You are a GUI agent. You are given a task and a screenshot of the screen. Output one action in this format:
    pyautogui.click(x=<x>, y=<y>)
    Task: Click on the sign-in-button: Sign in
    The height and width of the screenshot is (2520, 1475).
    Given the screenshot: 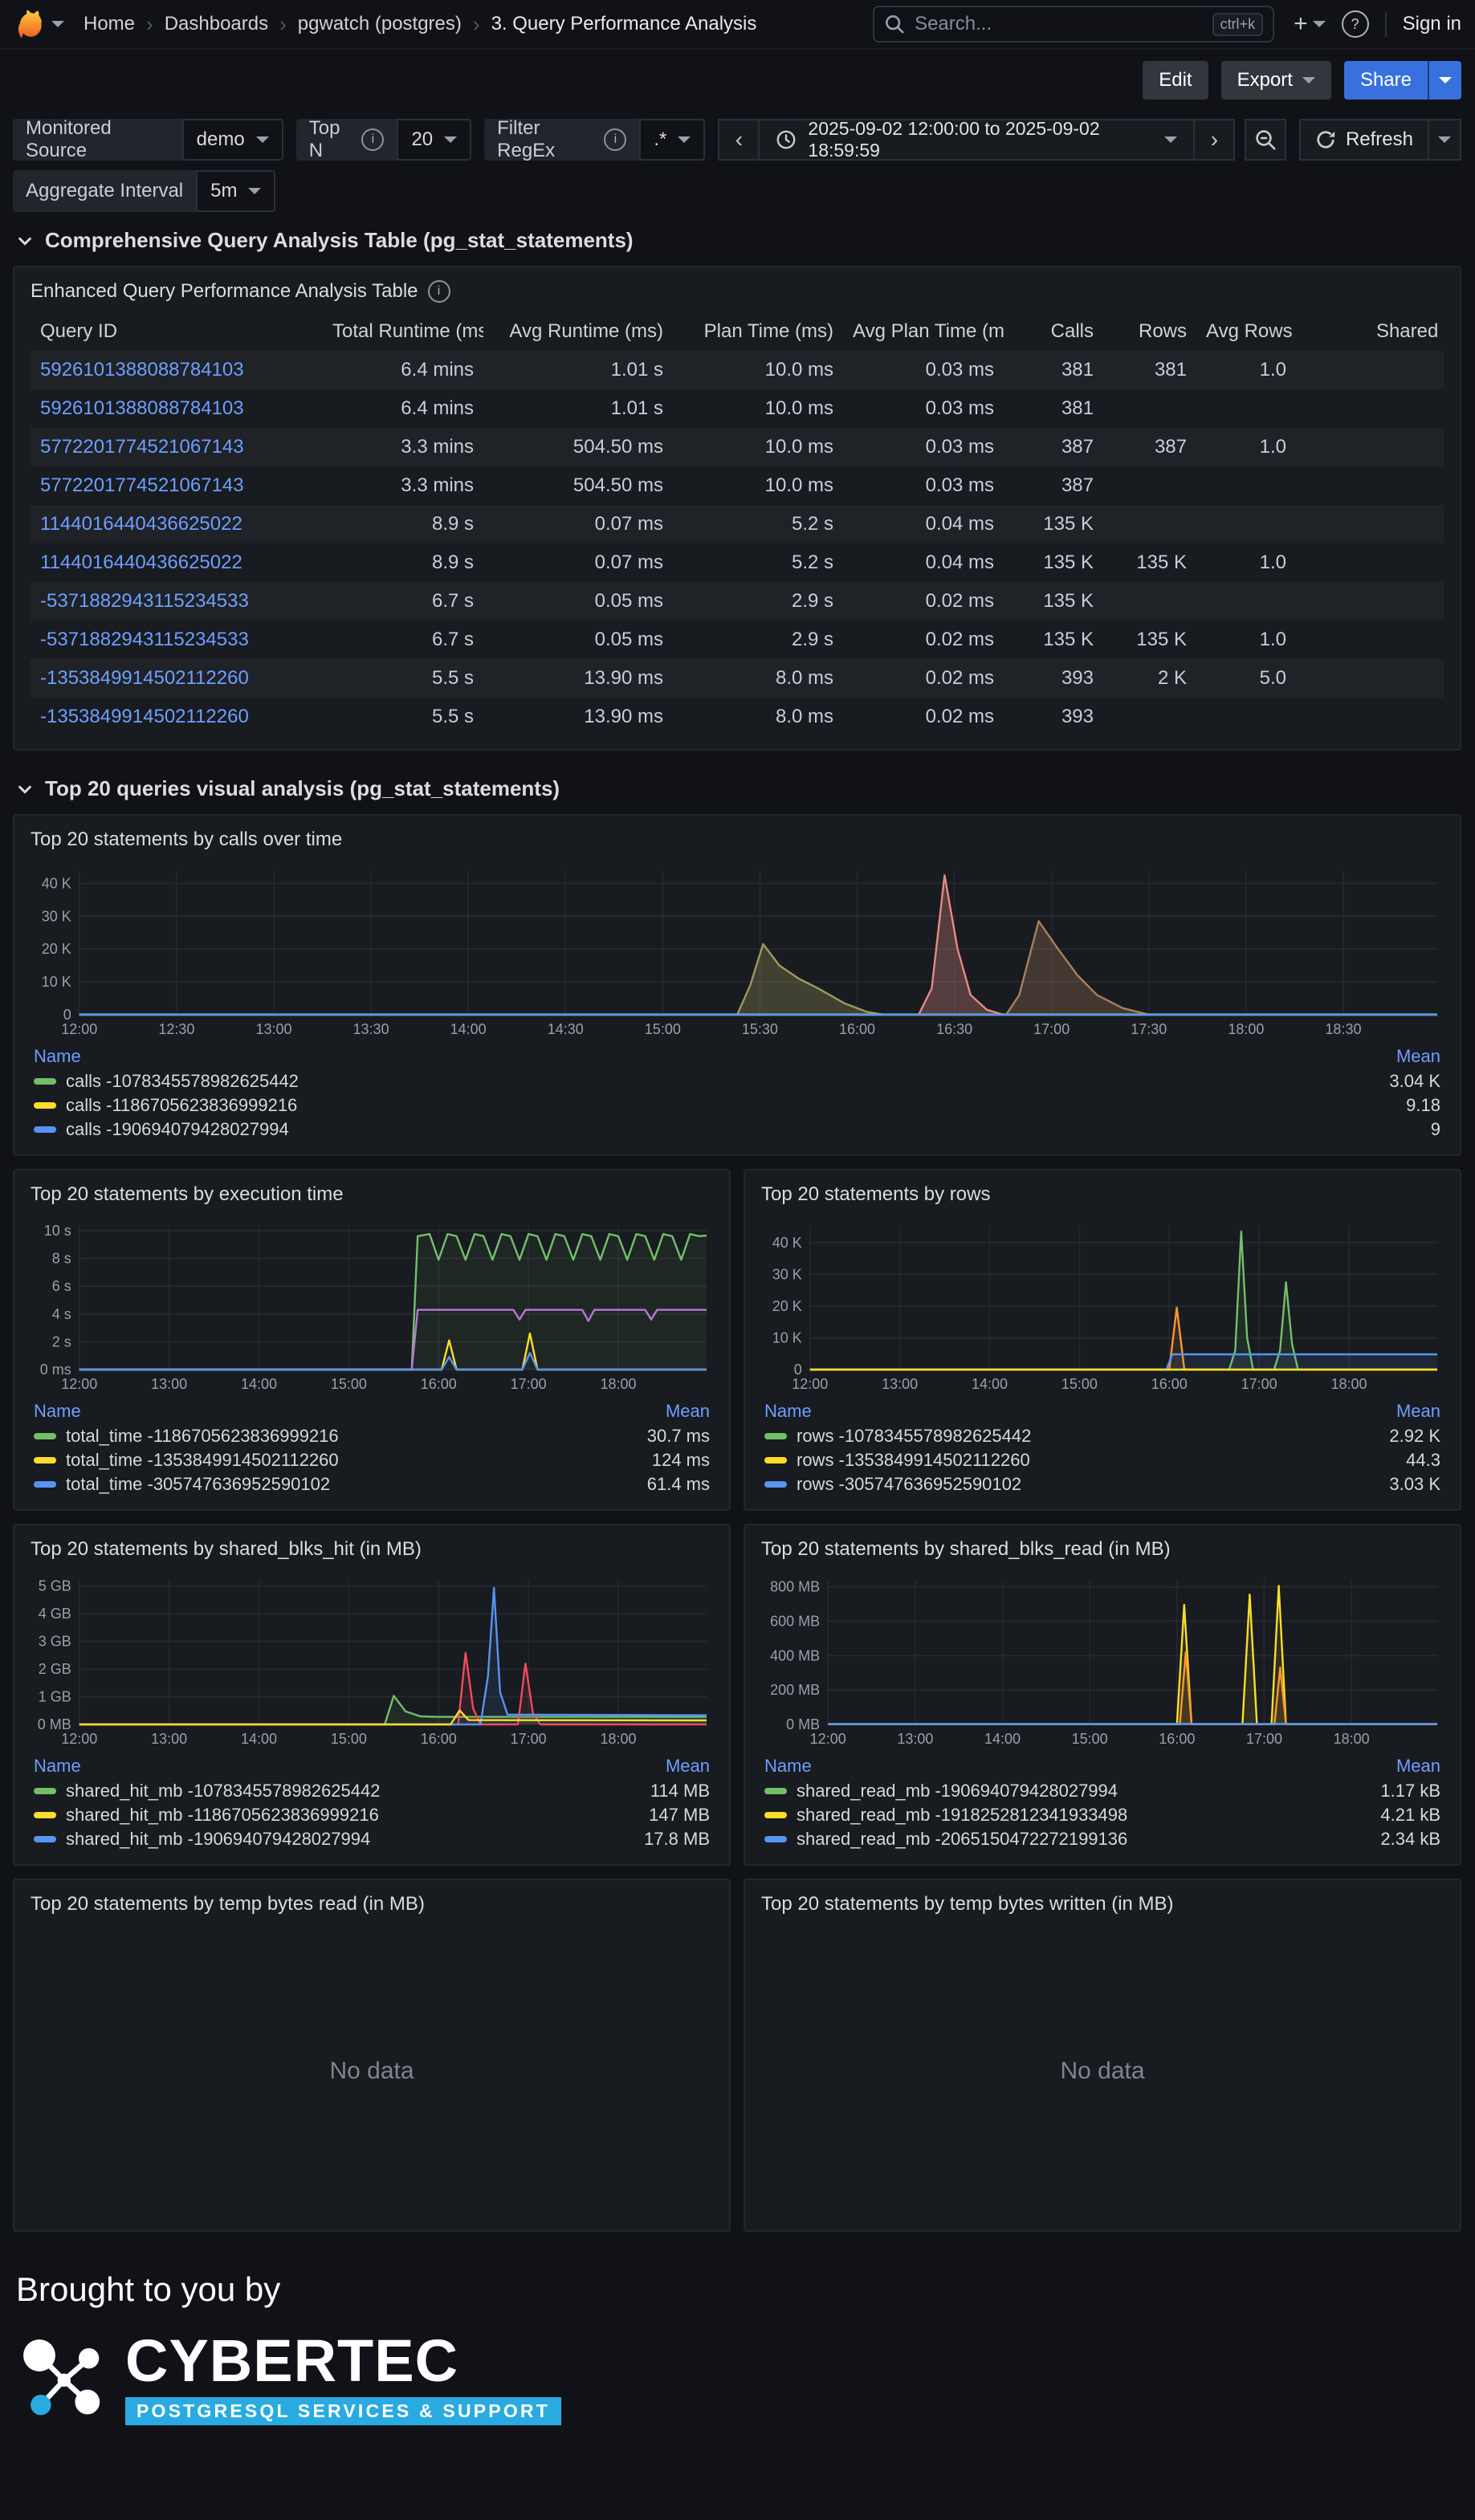 What is the action you would take?
    pyautogui.click(x=1431, y=24)
    